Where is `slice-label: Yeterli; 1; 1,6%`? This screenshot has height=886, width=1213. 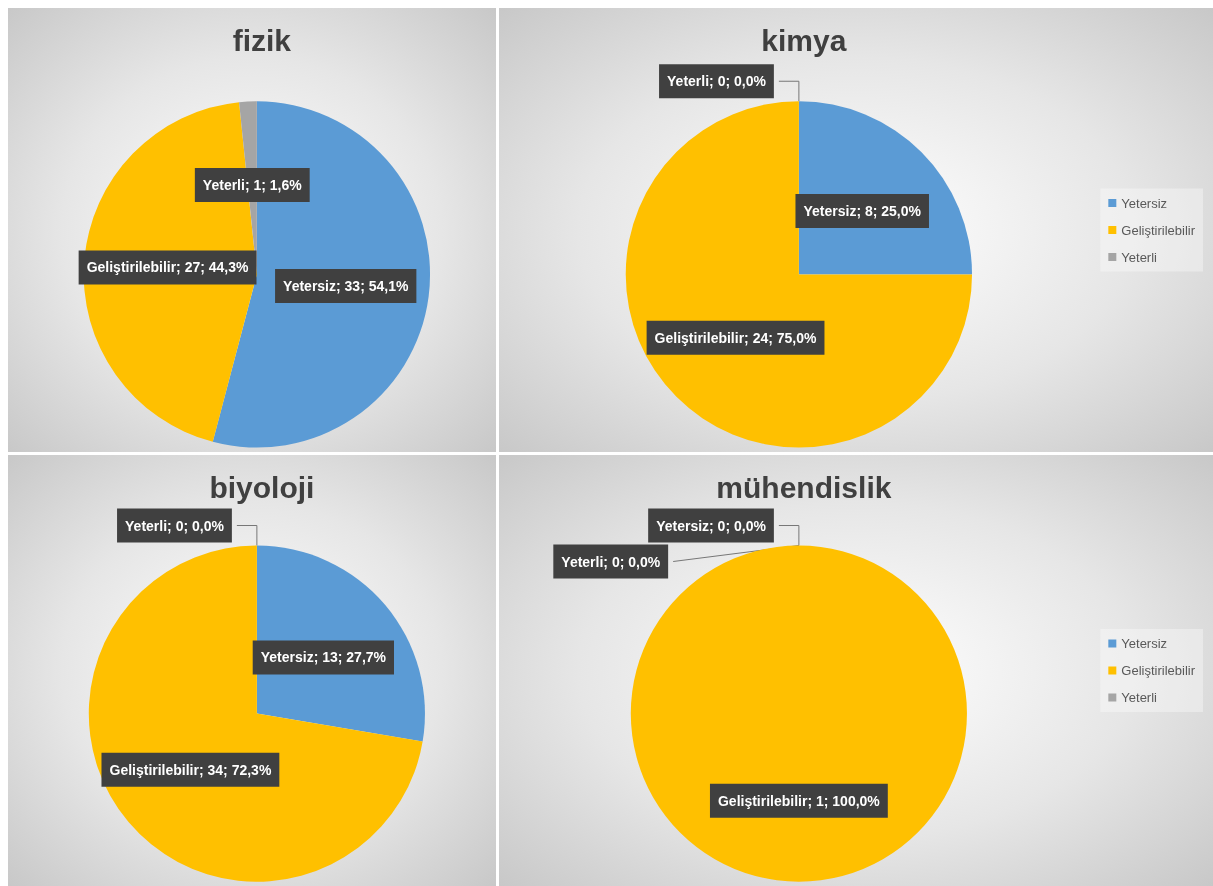 slice-label: Yeterli; 1; 1,6% is located at coordinates (252, 184).